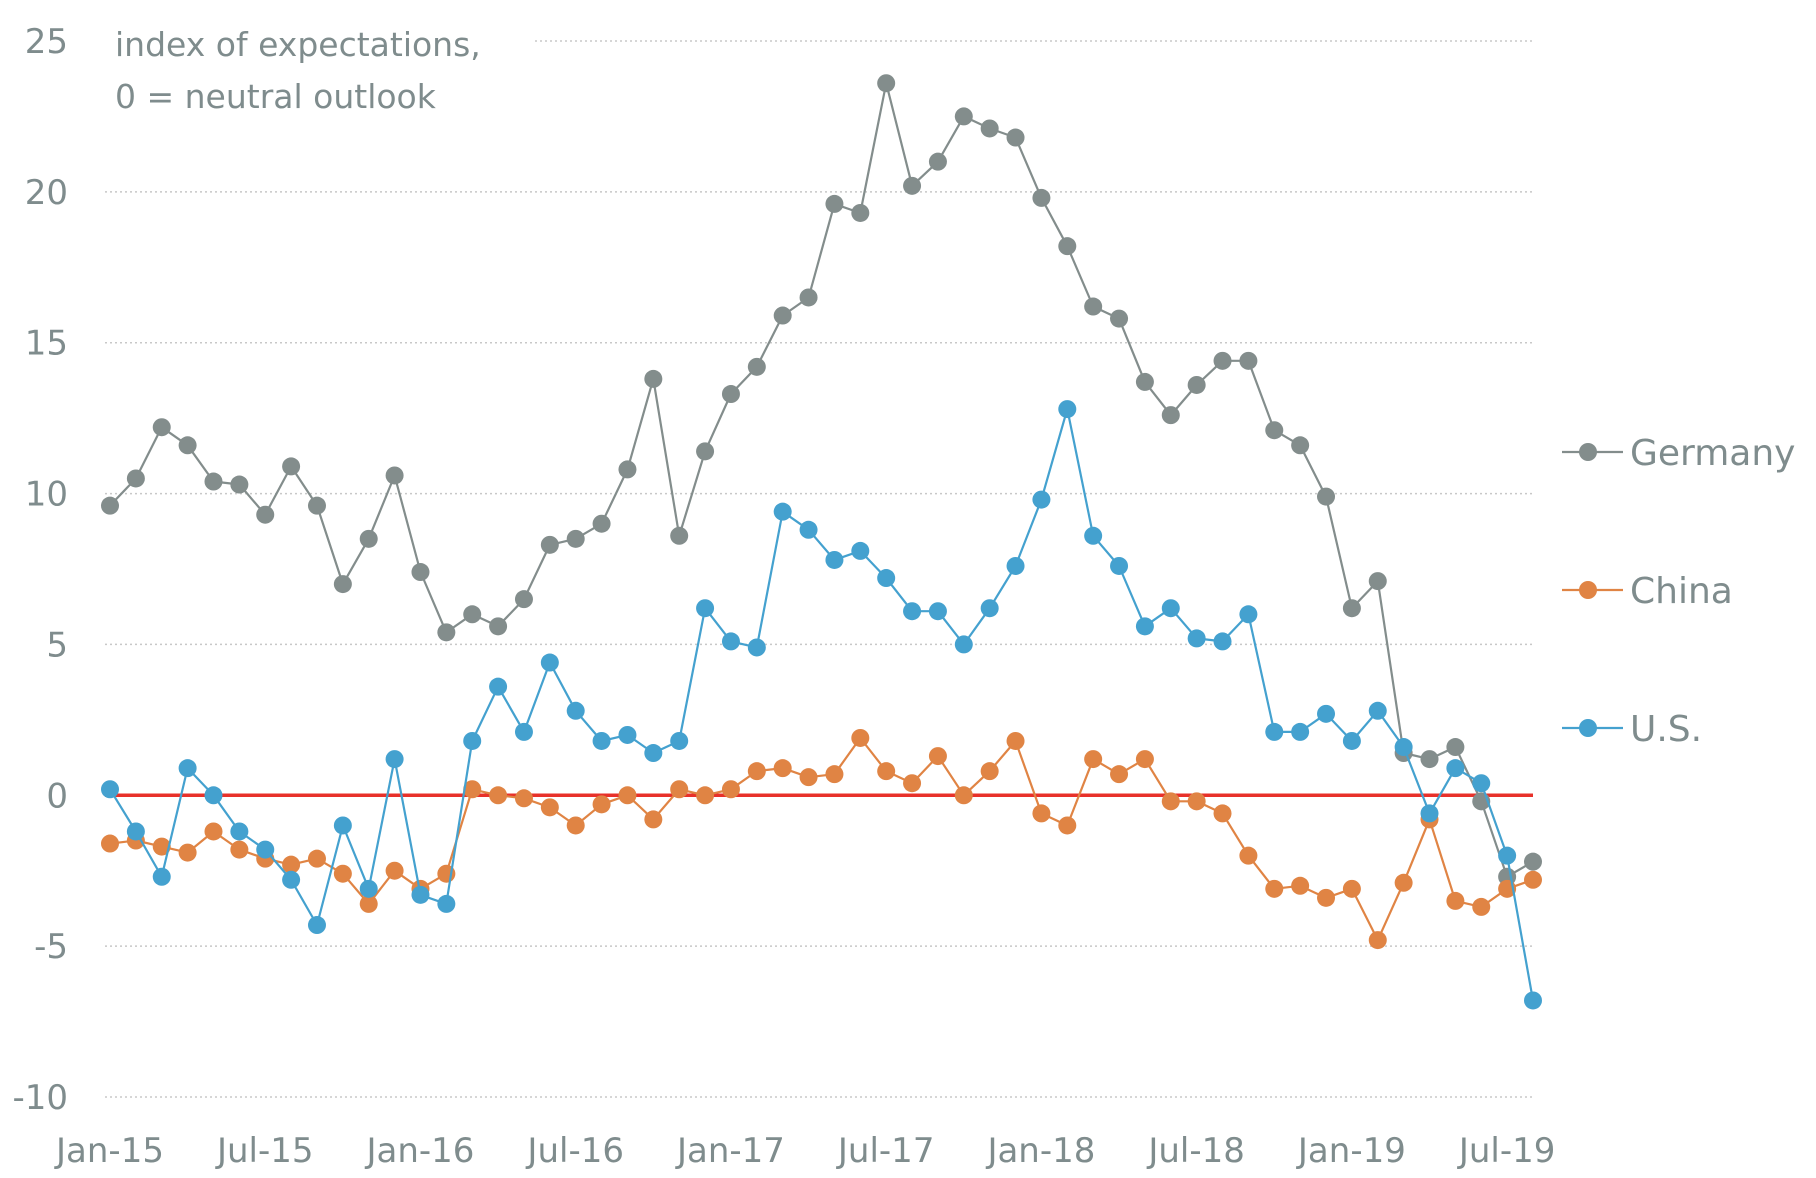 The image size is (1816, 1178). Describe the element at coordinates (46, 42) in the screenshot. I see `y-tick-label: 25` at that location.